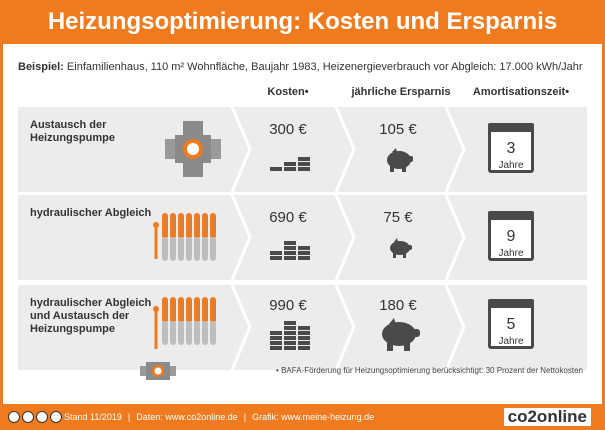 The height and width of the screenshot is (430, 605). Describe the element at coordinates (158, 371) in the screenshot. I see `small-pump-icon` at that location.